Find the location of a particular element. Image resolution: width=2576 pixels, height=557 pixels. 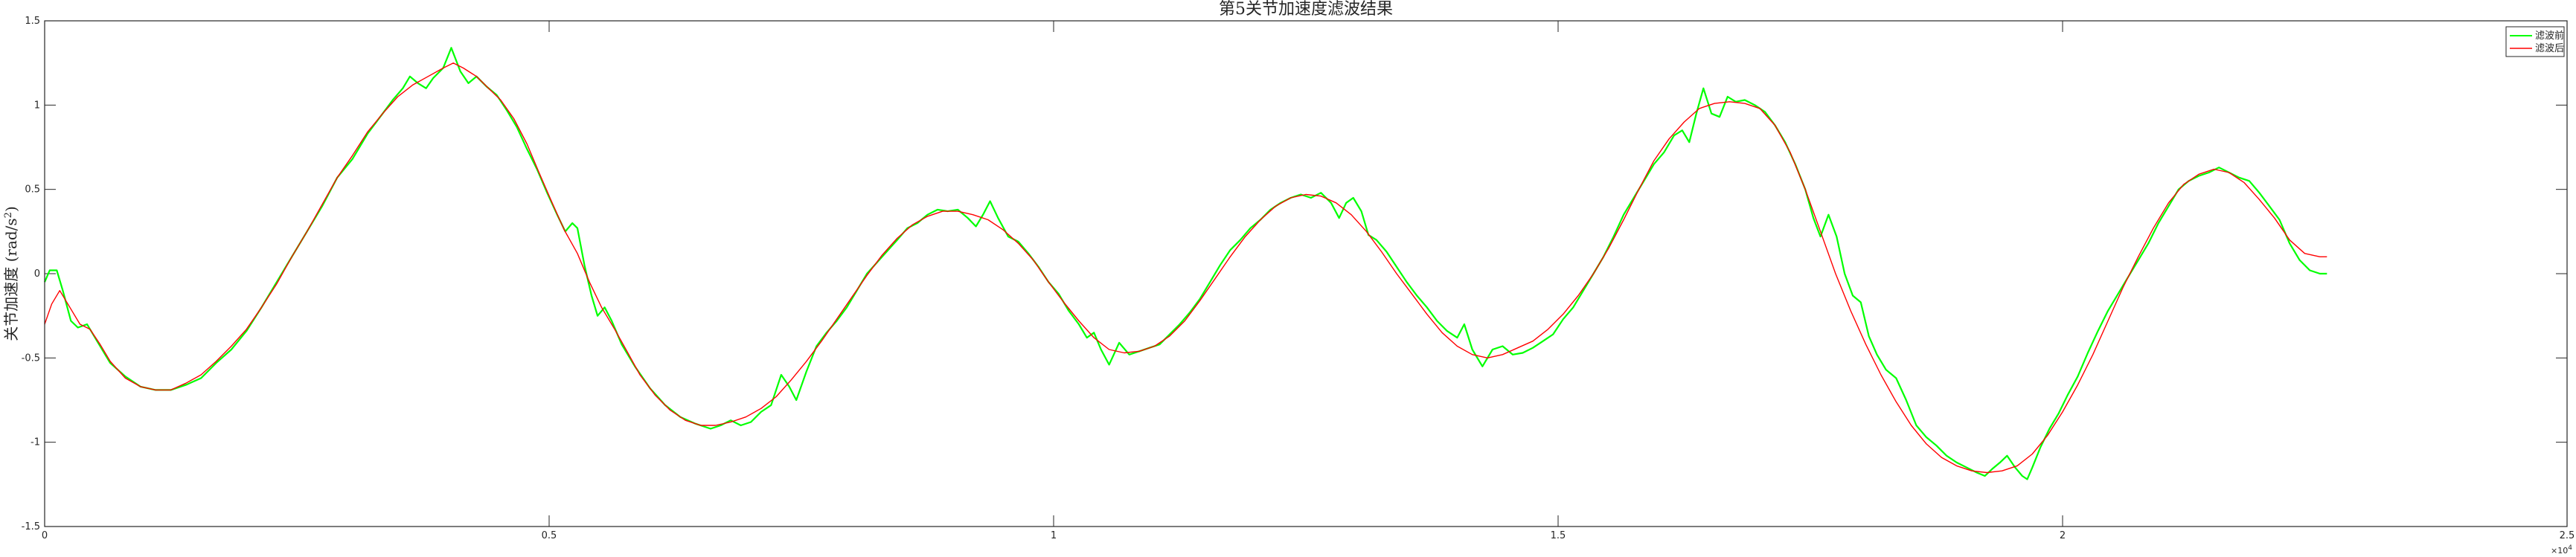

y-tick-label: 0.5 is located at coordinates (33, 190).